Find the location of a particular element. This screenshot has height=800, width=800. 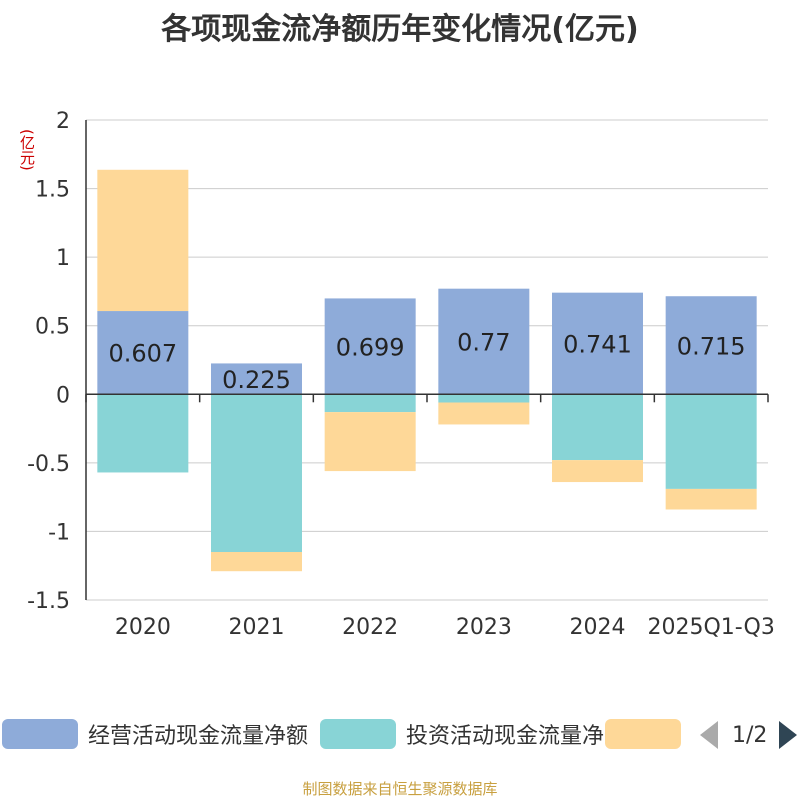

y-axis-unit-label: (亿元) is located at coordinates (27, 150).